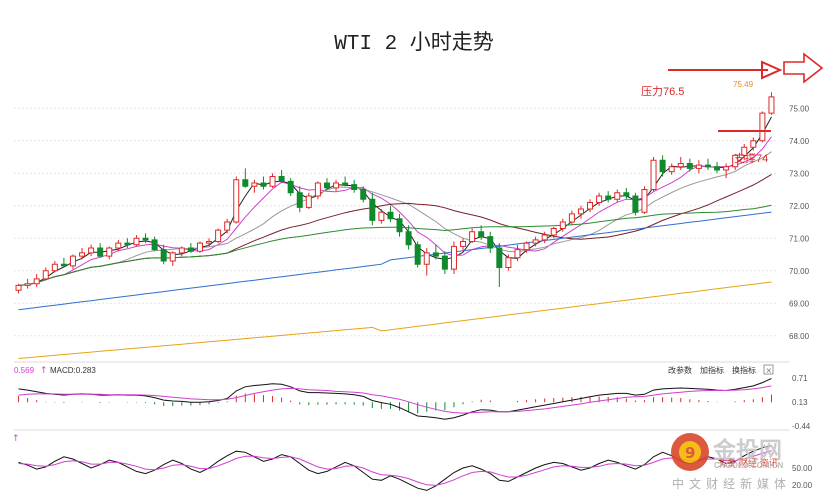 The width and height of the screenshot is (828, 500). Describe the element at coordinates (712, 370) in the screenshot. I see `toolbar-add-indicator: 加指标` at that location.